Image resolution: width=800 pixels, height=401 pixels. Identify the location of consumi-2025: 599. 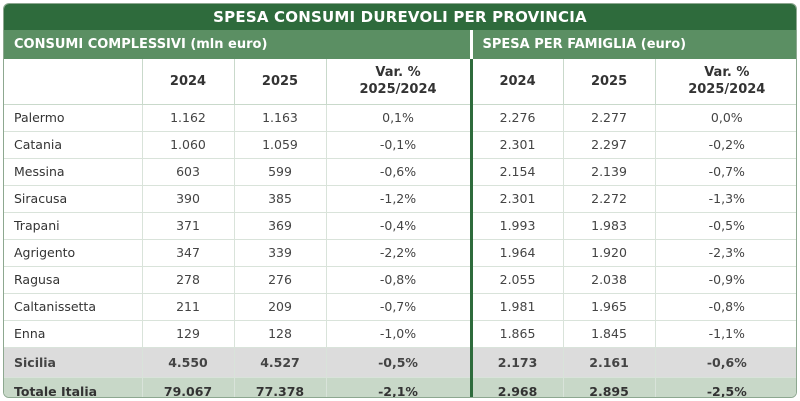
(280, 172).